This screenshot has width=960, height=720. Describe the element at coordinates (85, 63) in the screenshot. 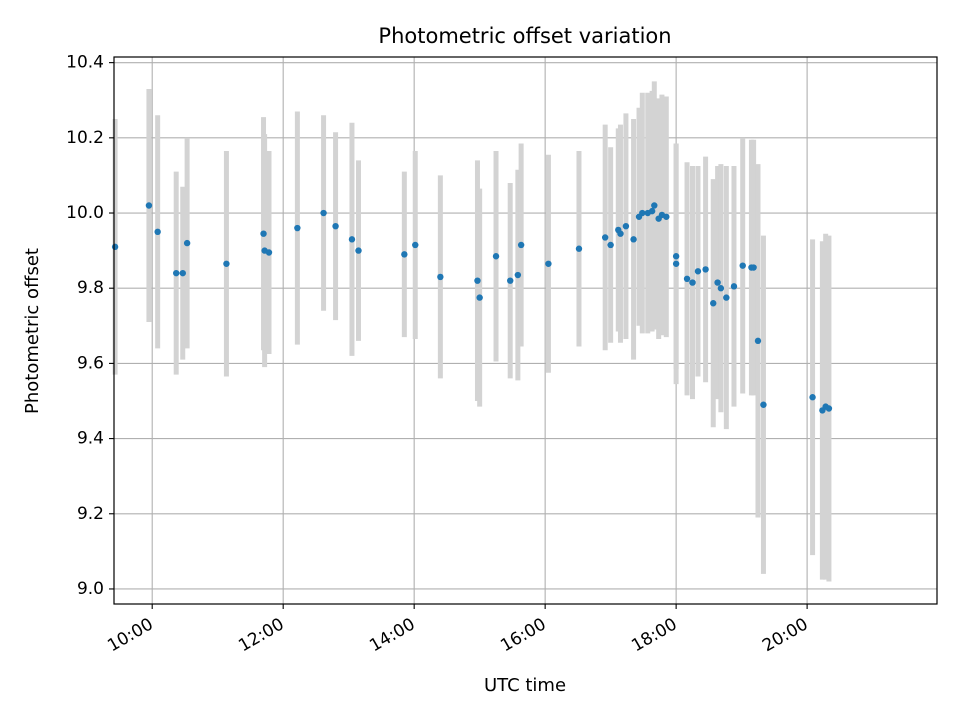

I see `y-tick-label: 10.4` at that location.